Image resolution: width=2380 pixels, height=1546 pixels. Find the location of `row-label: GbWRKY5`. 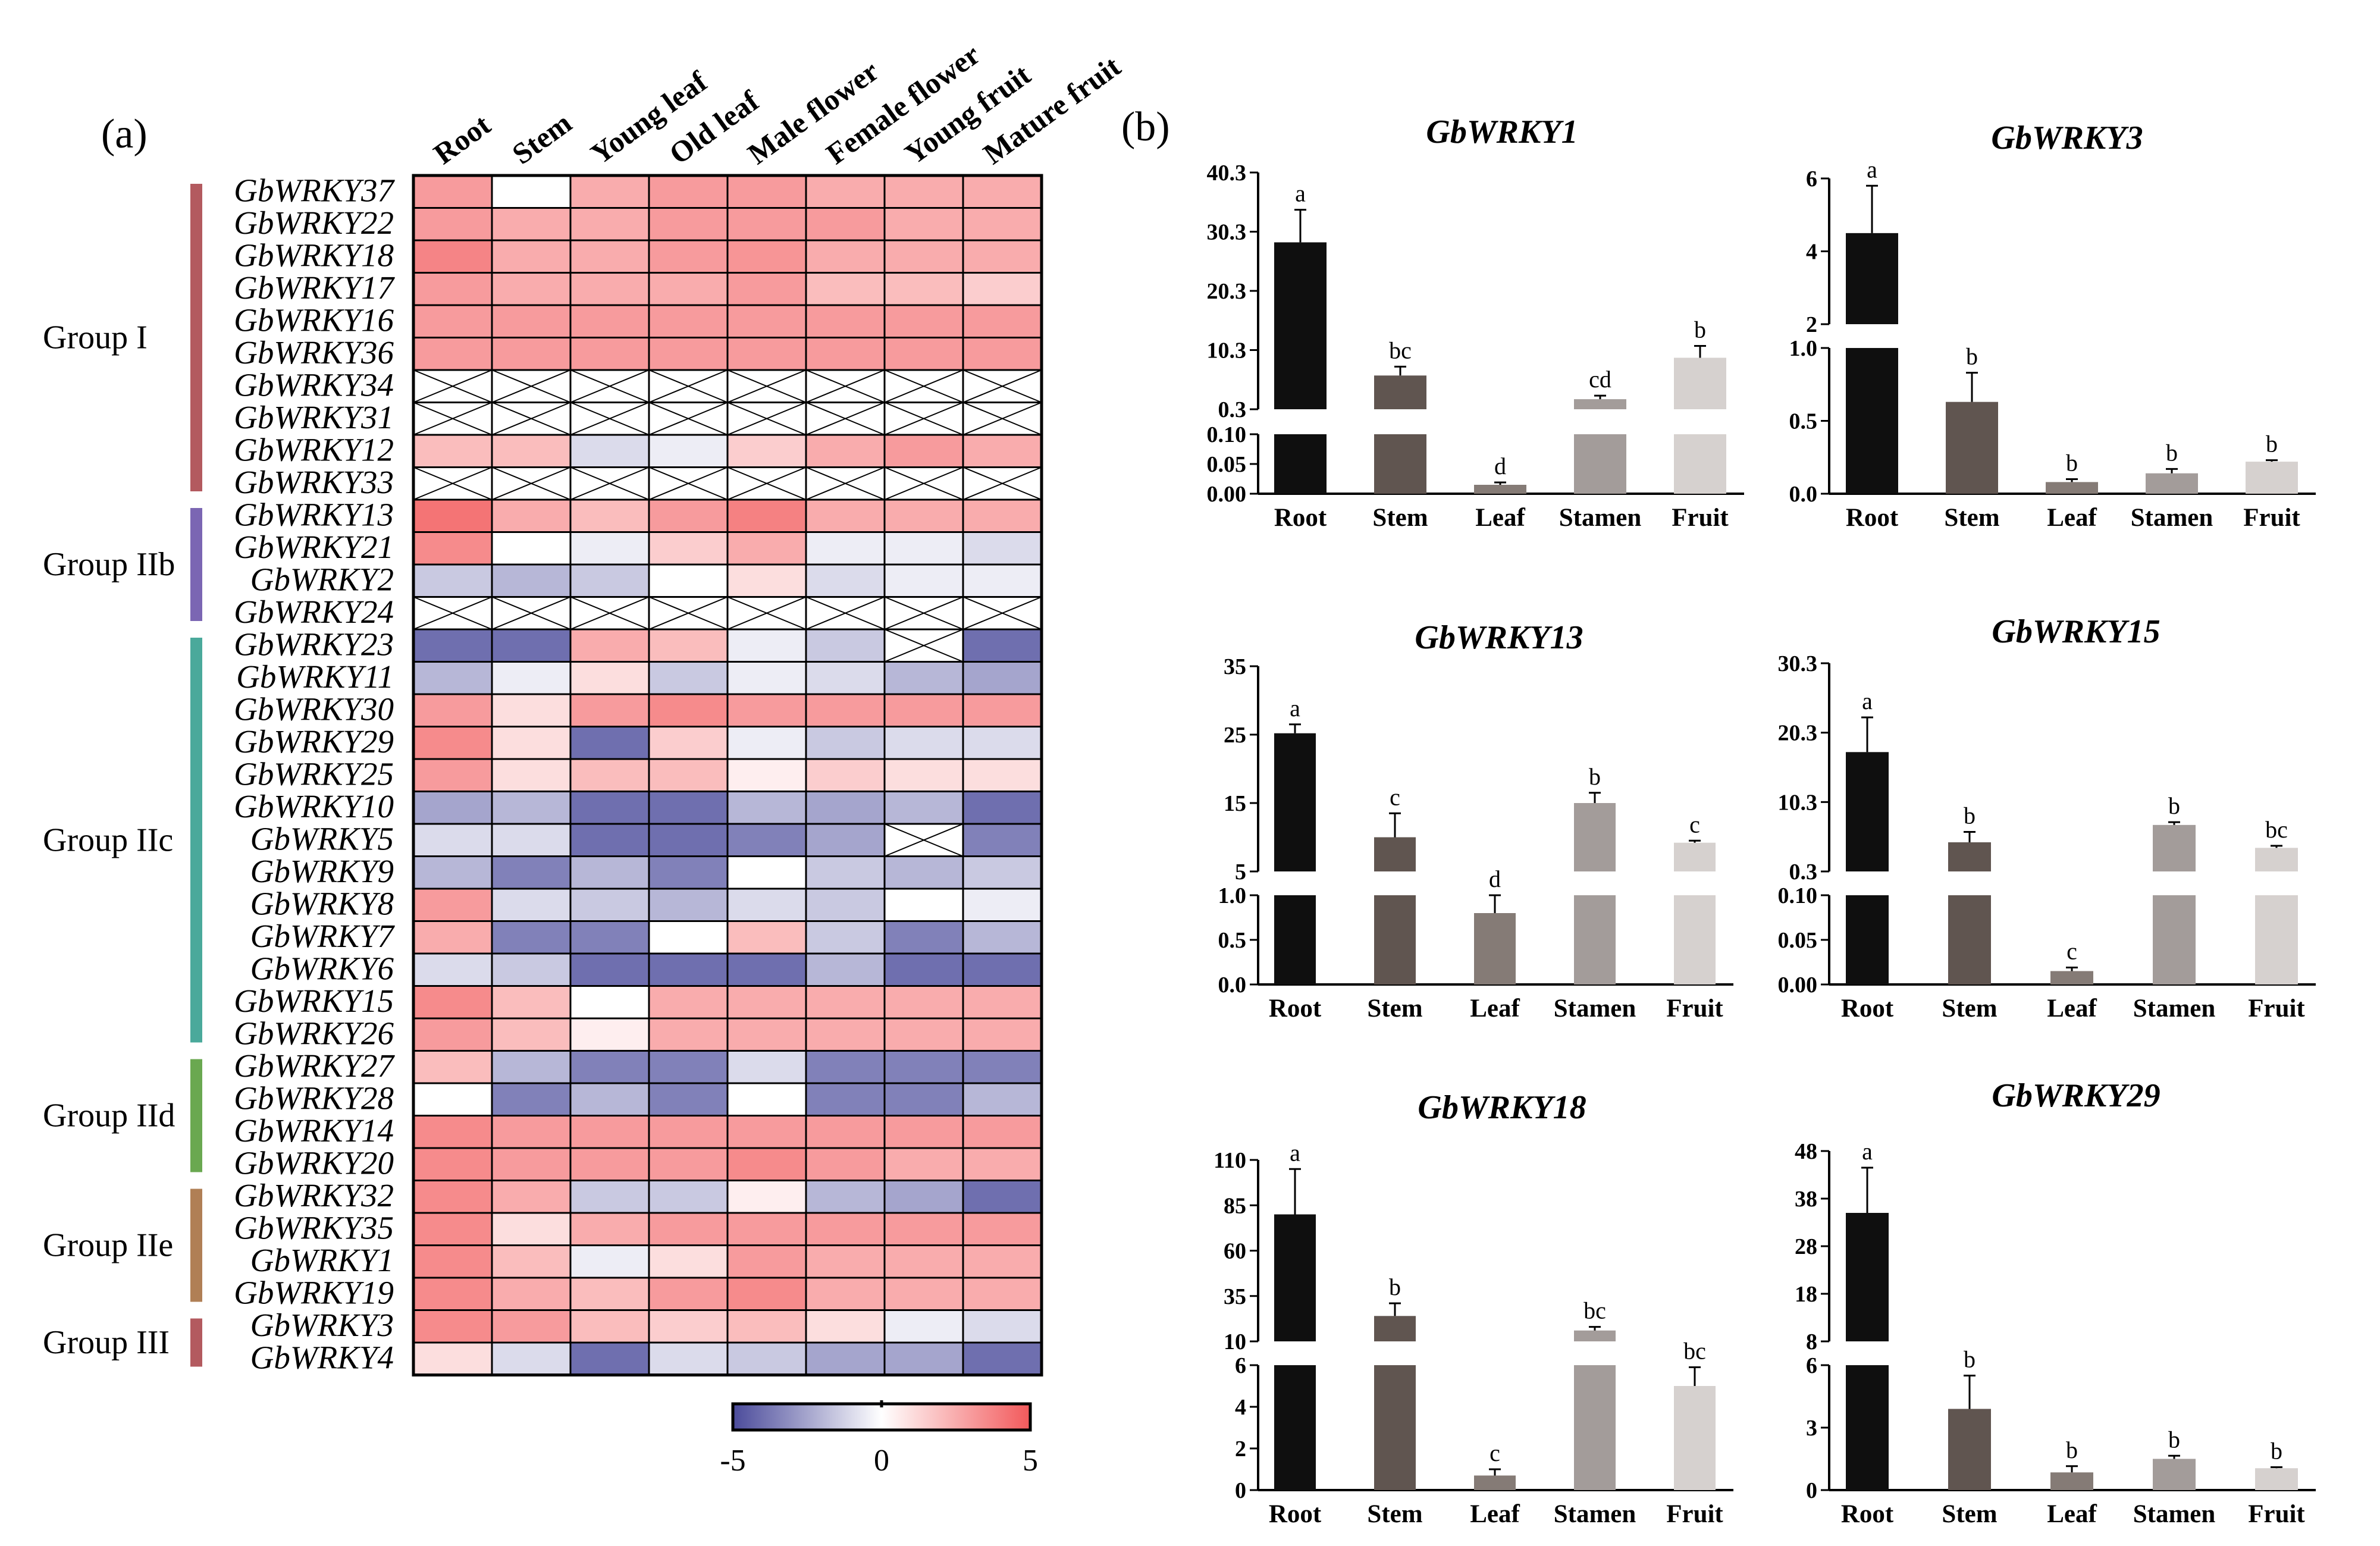

row-label: GbWRKY5 is located at coordinates (322, 839).